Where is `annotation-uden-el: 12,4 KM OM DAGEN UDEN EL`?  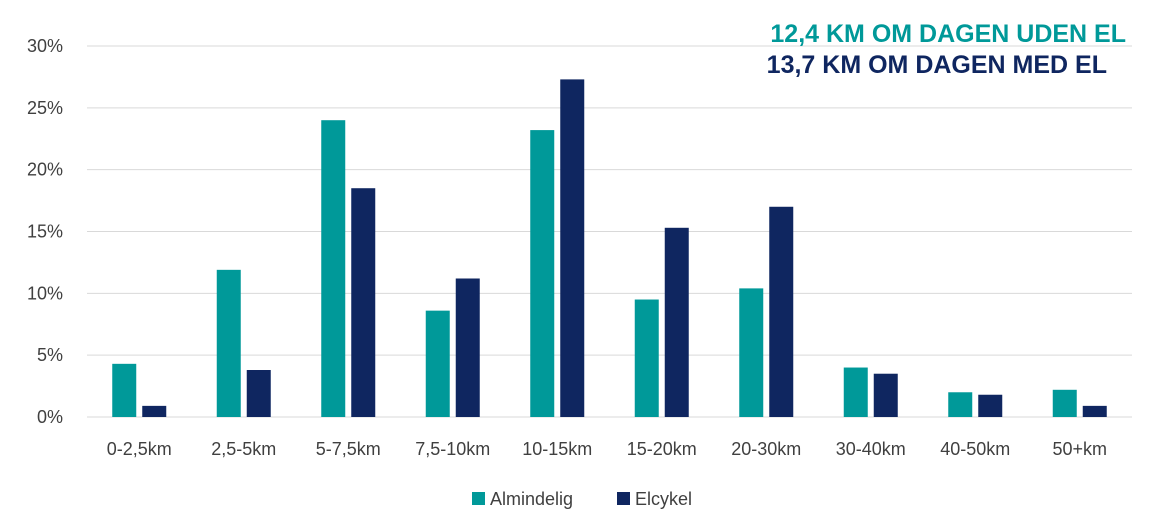
annotation-uden-el: 12,4 KM OM DAGEN UDEN EL is located at coordinates (948, 34).